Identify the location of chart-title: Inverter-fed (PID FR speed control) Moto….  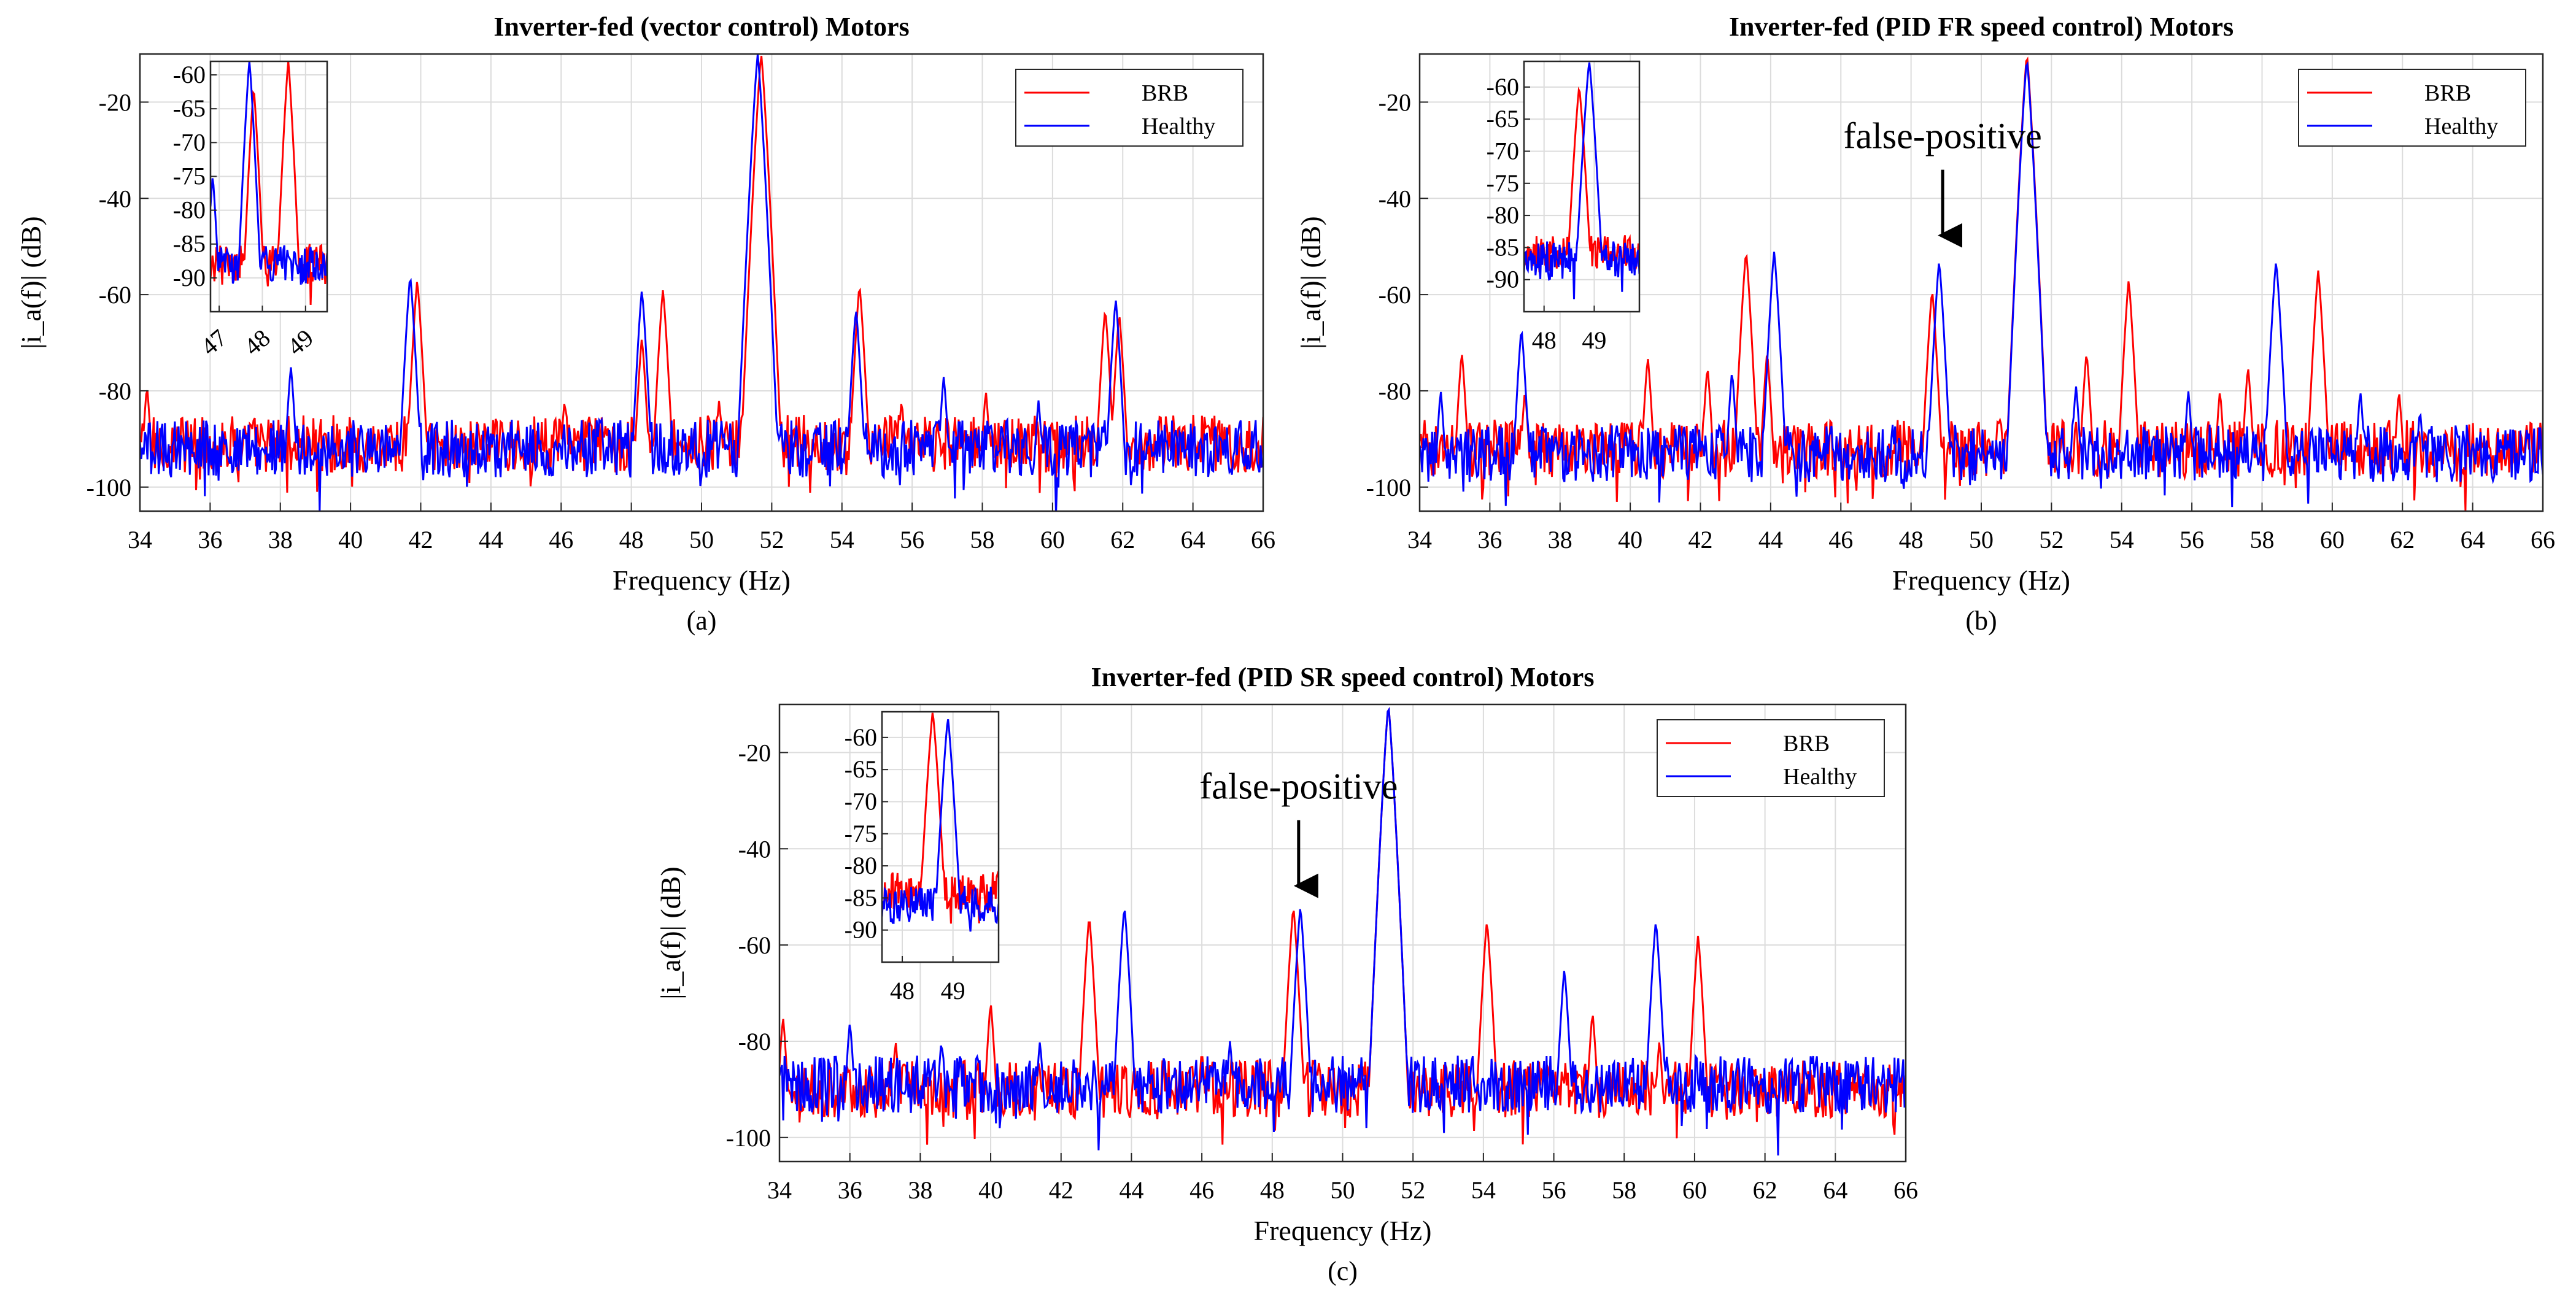
(1981, 27).